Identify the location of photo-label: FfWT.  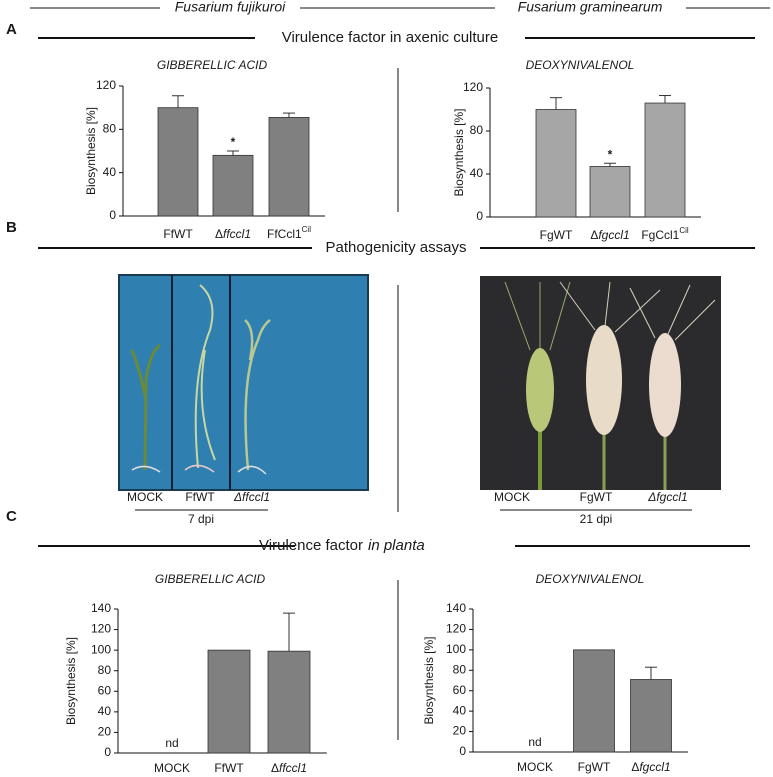
(200, 497).